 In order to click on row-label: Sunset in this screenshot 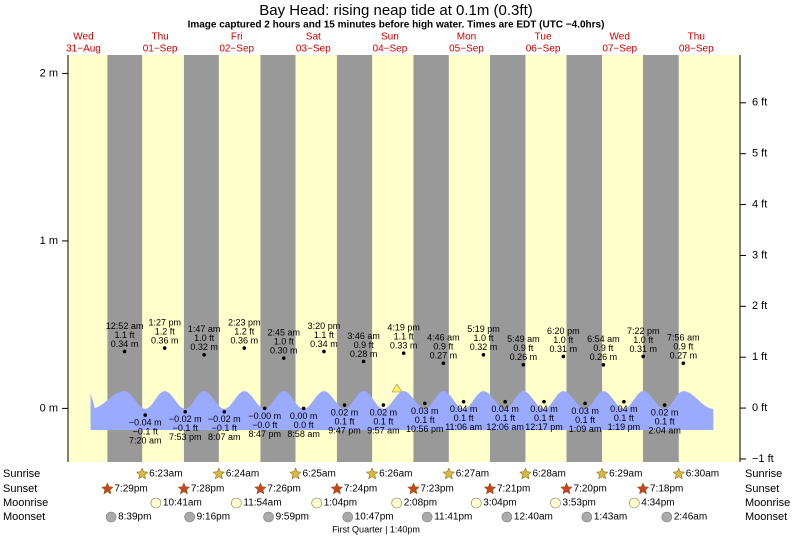, I will do `click(20, 489)`.